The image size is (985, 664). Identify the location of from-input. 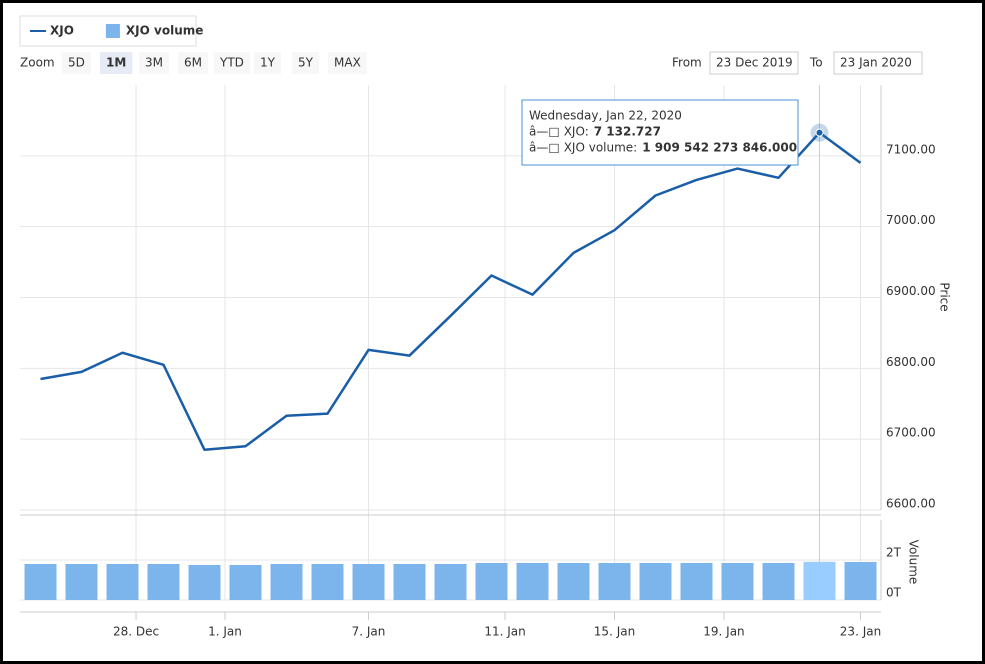
(754, 63).